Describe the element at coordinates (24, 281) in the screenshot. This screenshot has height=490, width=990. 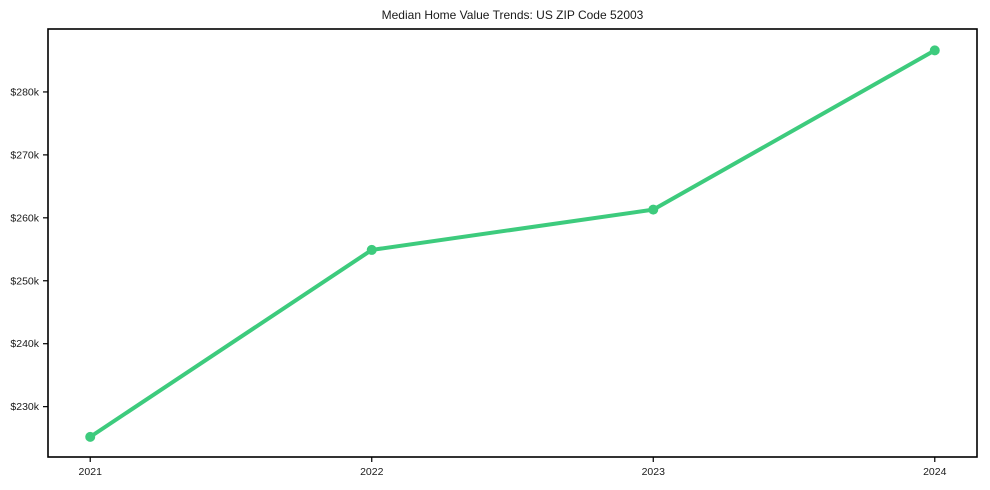
I see `y-tick-label: $250k` at that location.